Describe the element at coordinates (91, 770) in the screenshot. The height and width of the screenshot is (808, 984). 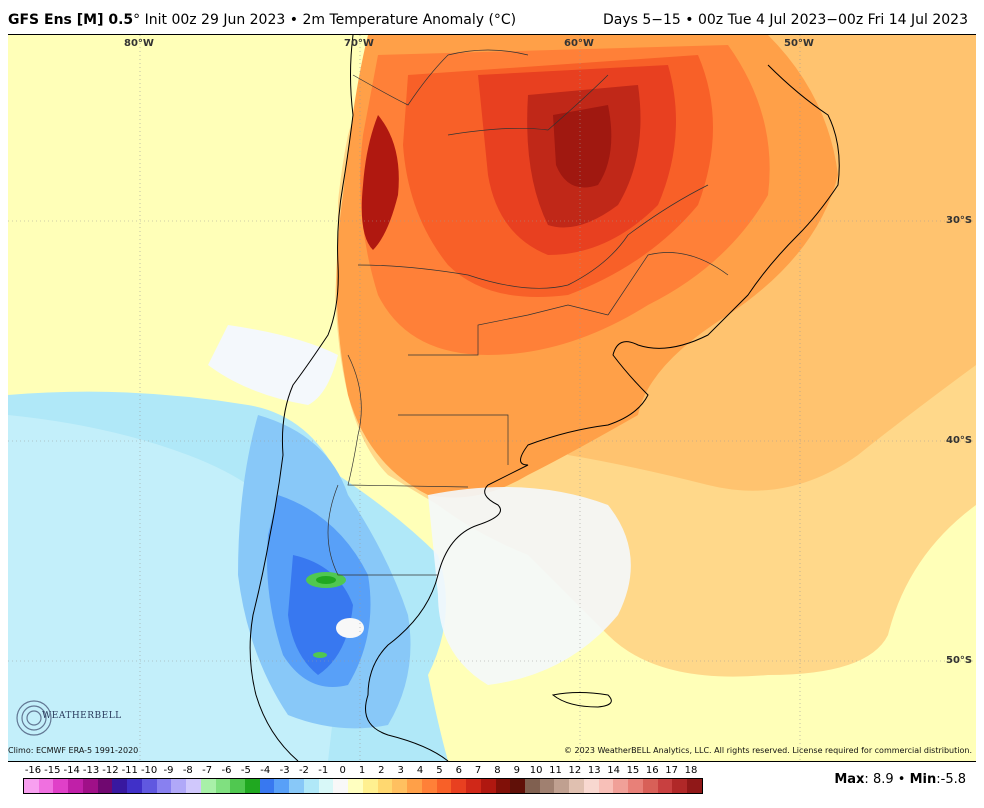
I see `colorbar-label: -13` at that location.